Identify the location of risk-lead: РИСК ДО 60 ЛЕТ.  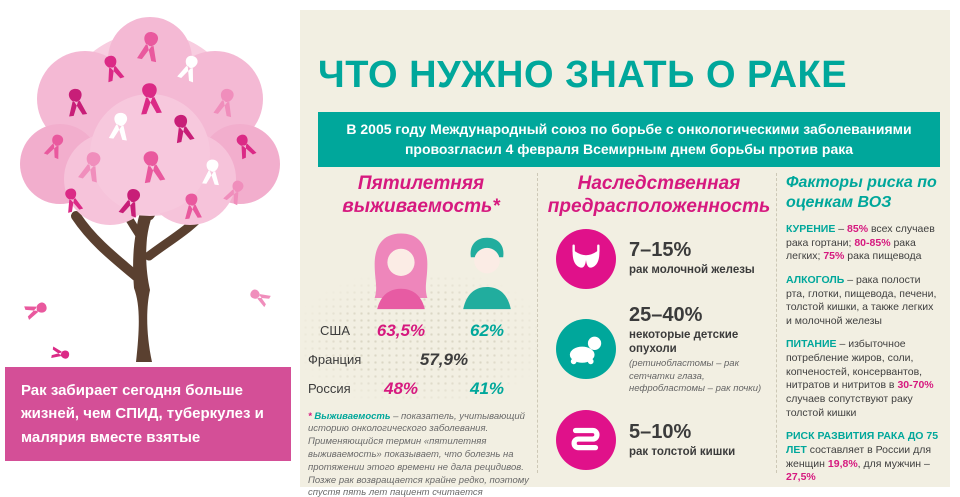
(828, 496).